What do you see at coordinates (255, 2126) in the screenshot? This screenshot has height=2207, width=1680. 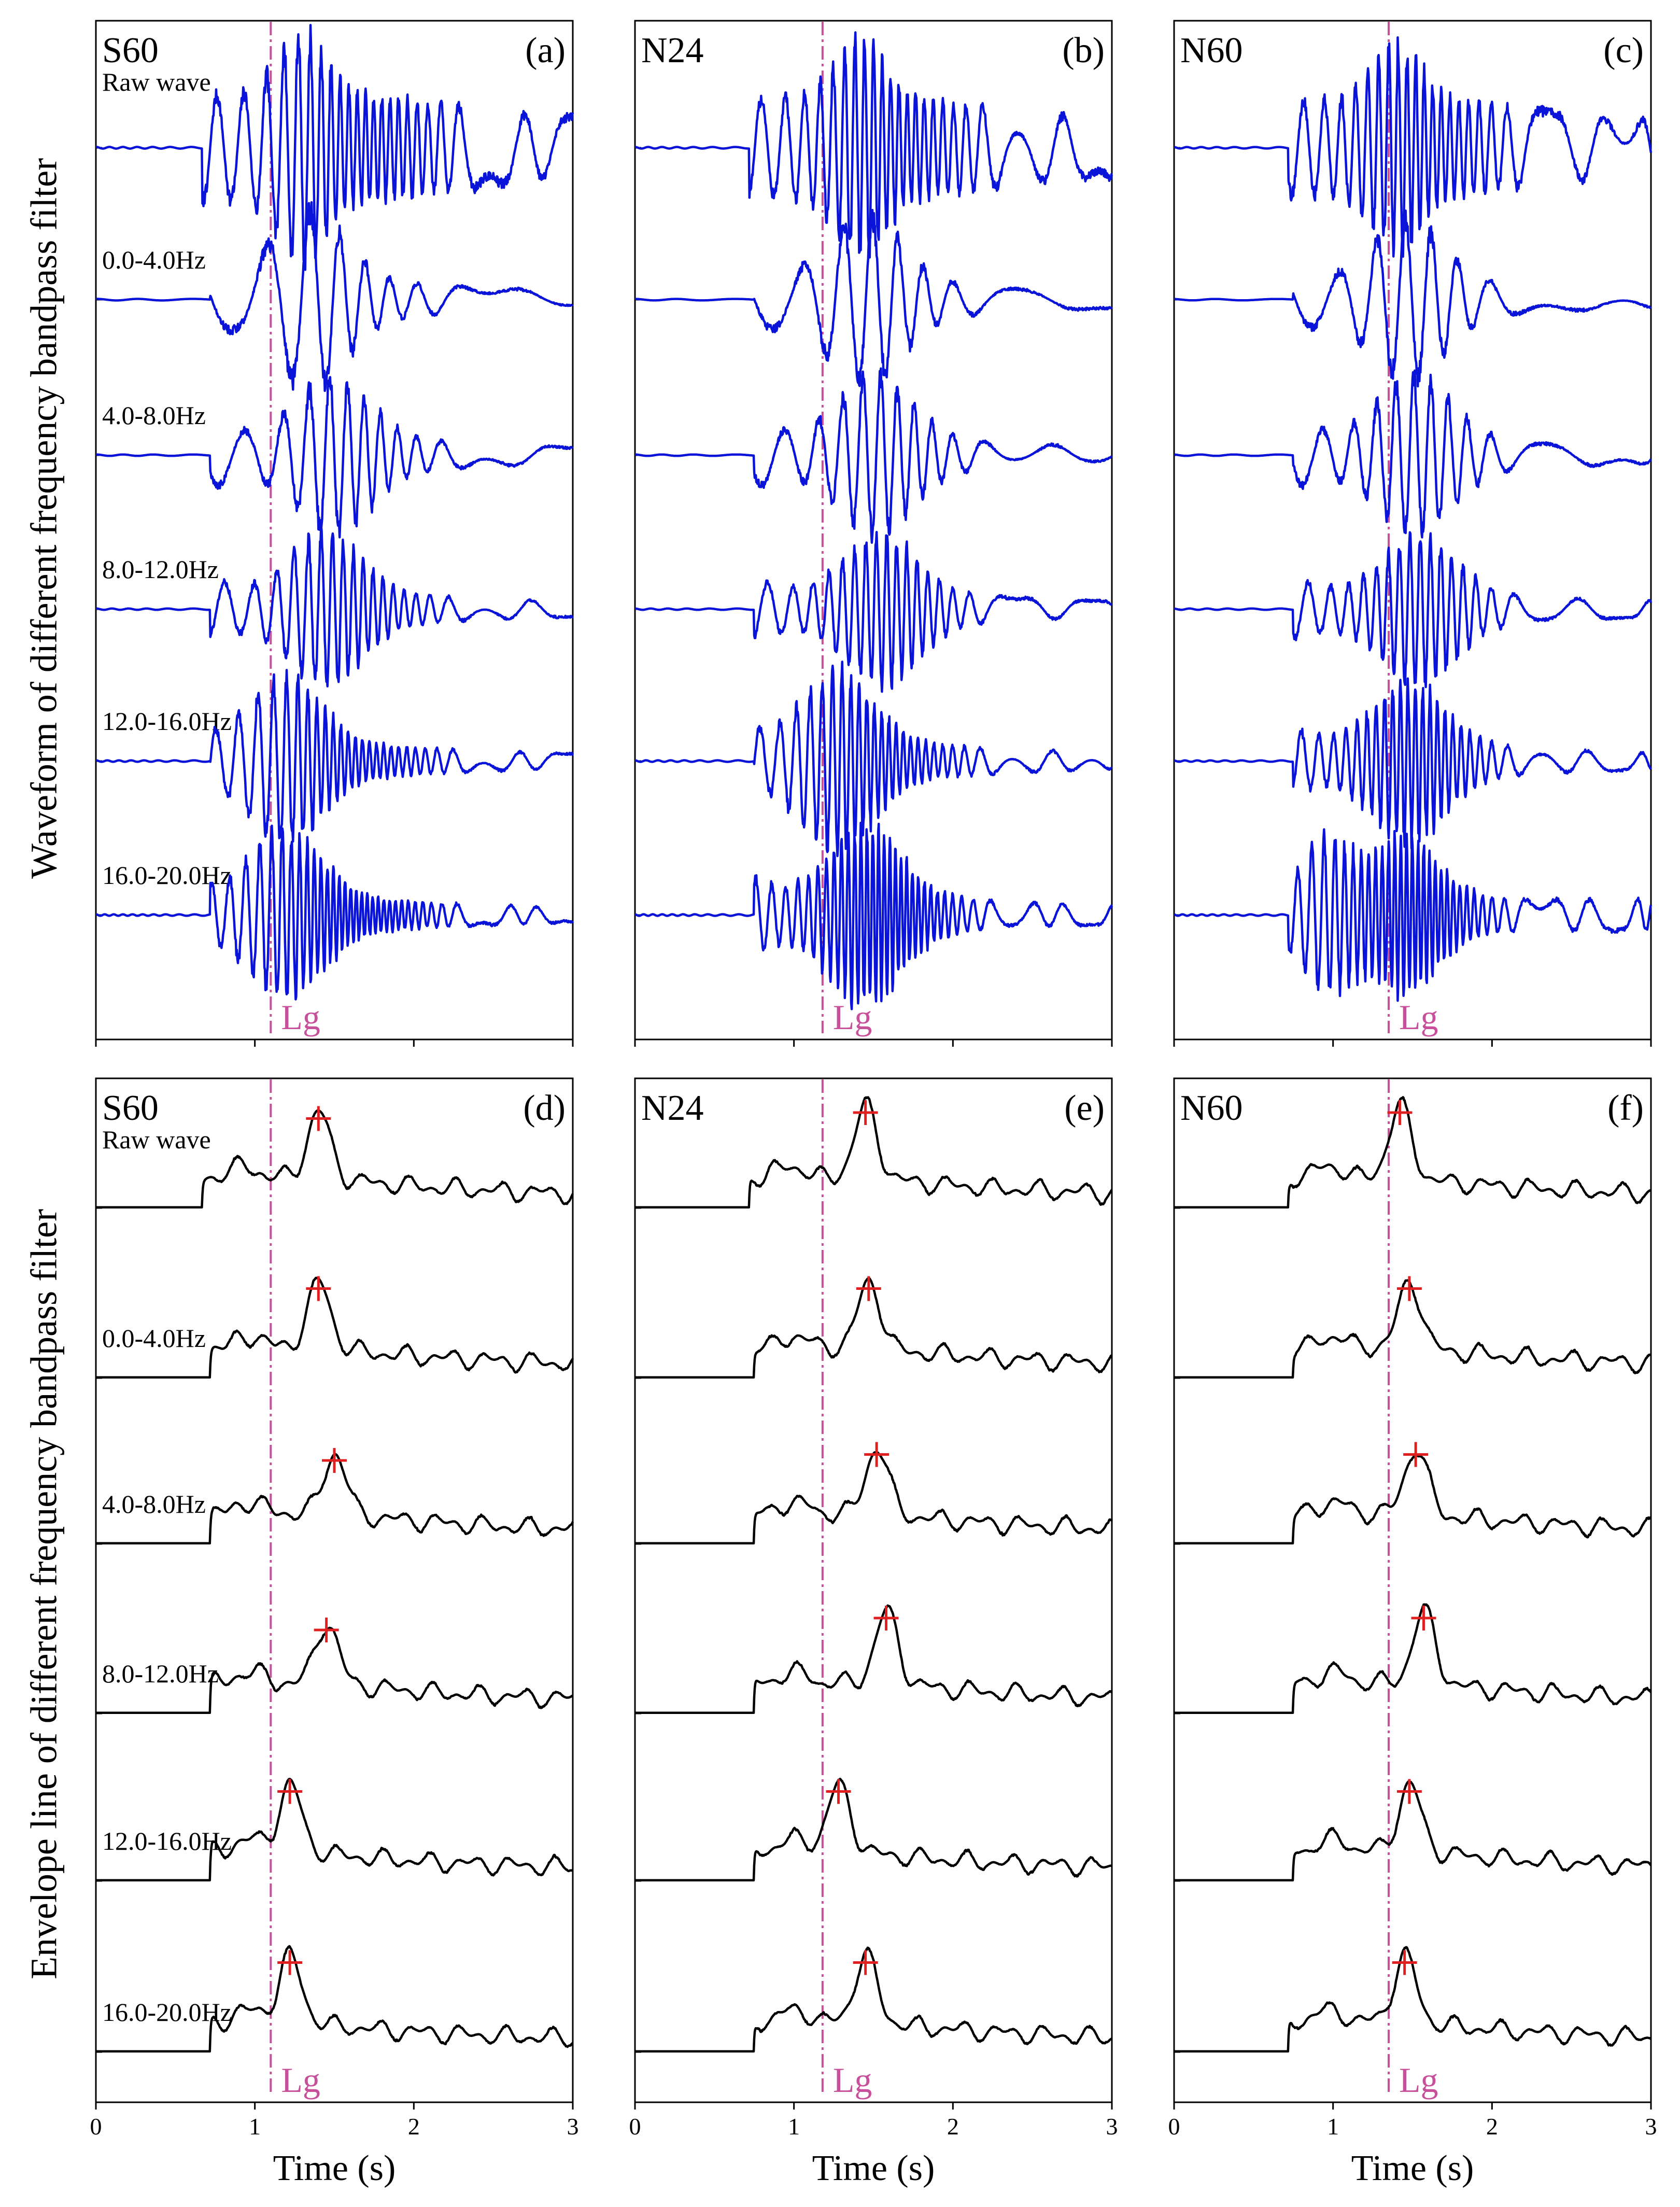 I see `x-tick-label-d-1: 1` at bounding box center [255, 2126].